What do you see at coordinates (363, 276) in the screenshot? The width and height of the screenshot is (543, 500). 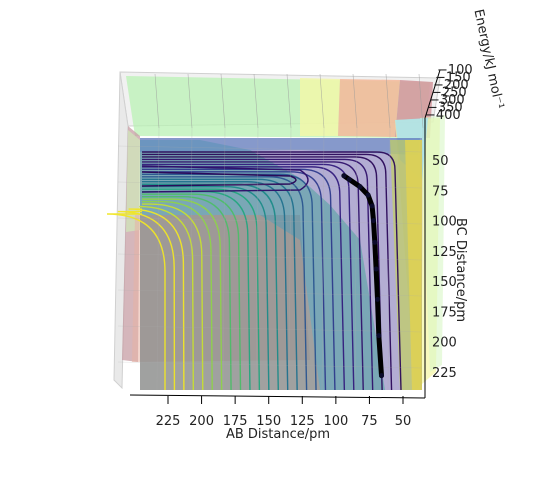 I see `reaction-trajectory` at bounding box center [363, 276].